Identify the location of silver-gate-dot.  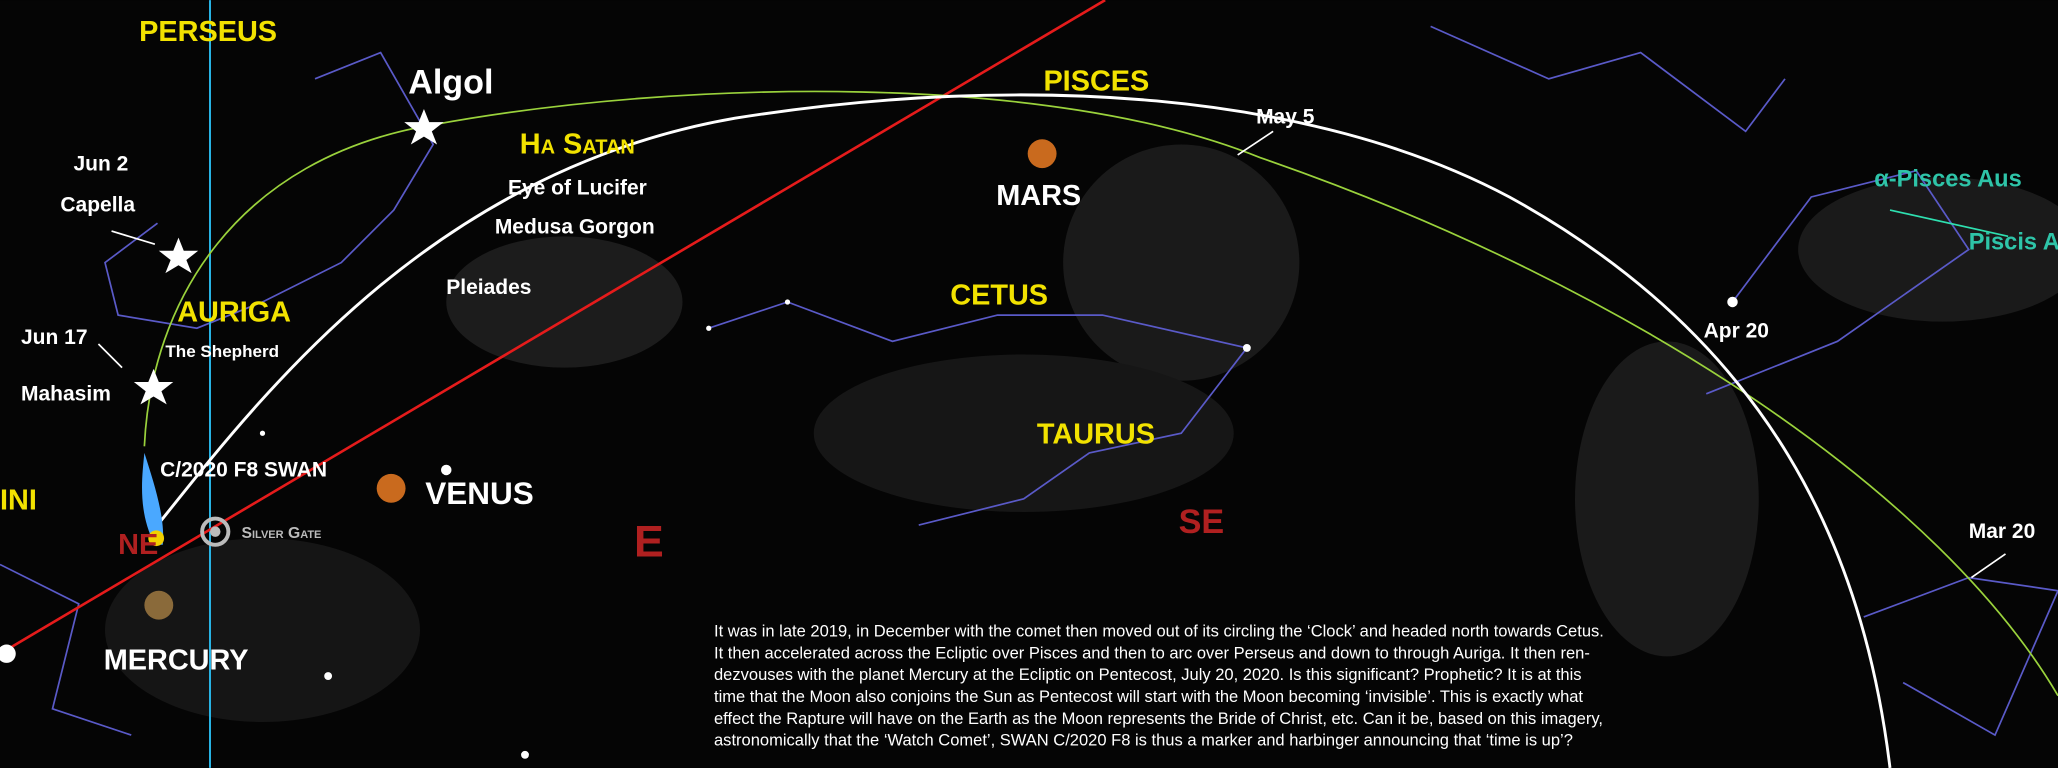
(215, 531).